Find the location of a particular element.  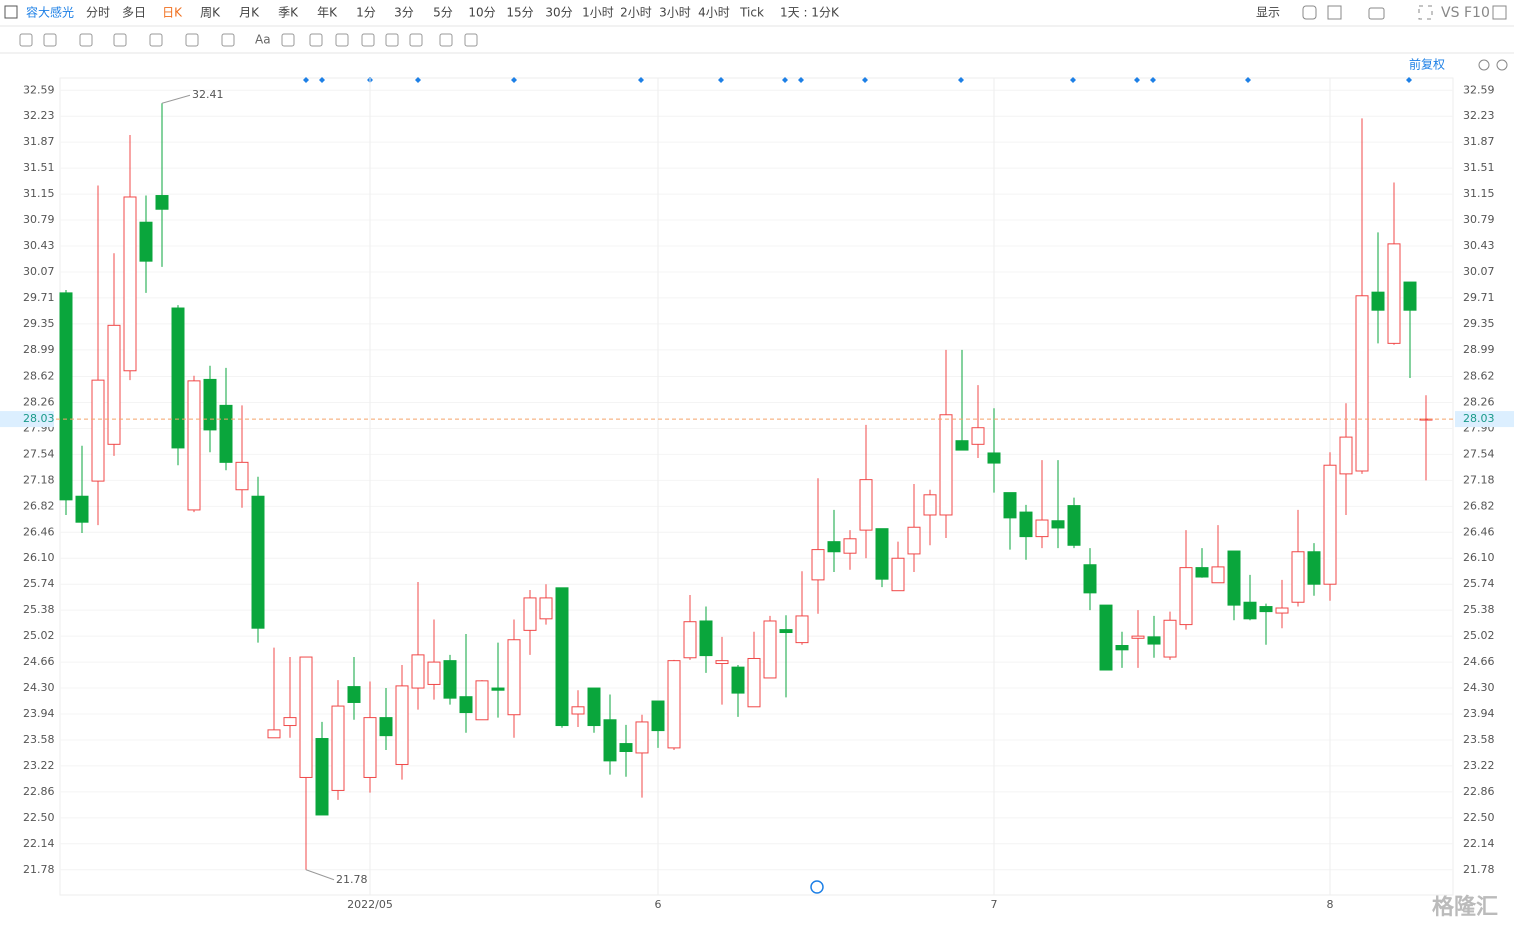

y-tick-label-right: 22.14 is located at coordinates (1479, 843).